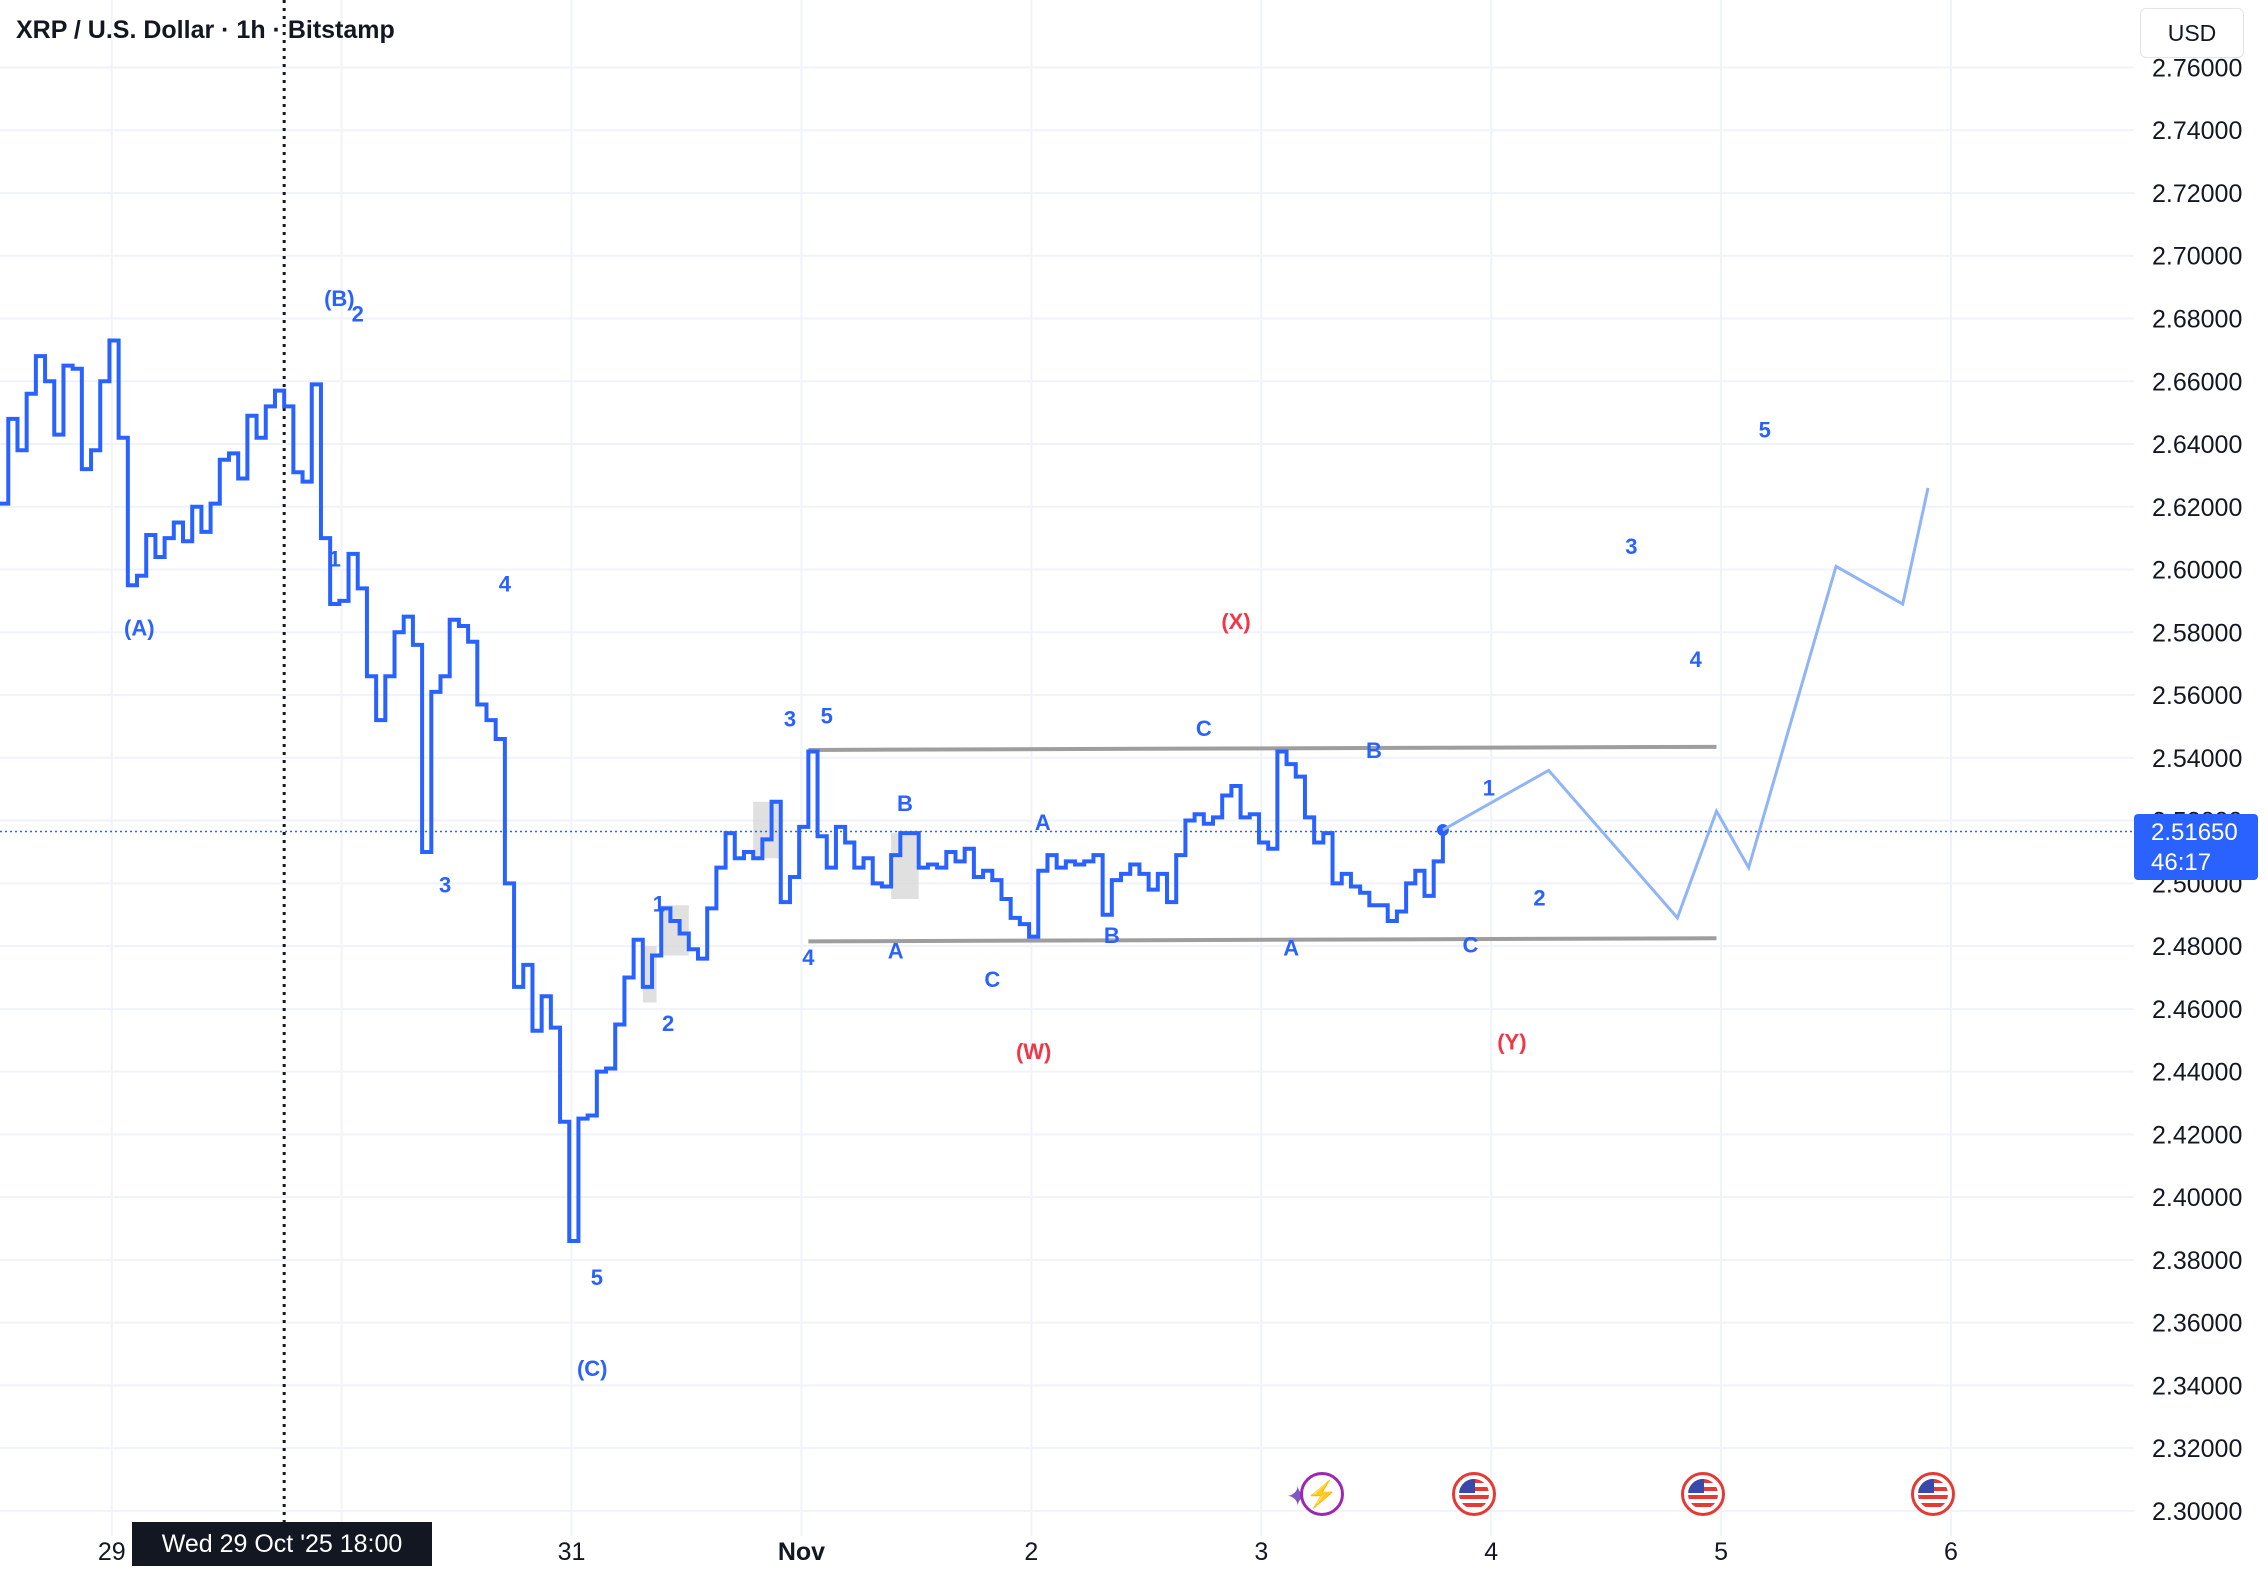 The image size is (2268, 1576). Describe the element at coordinates (112, 1552) in the screenshot. I see `x-tick-label: 29` at that location.